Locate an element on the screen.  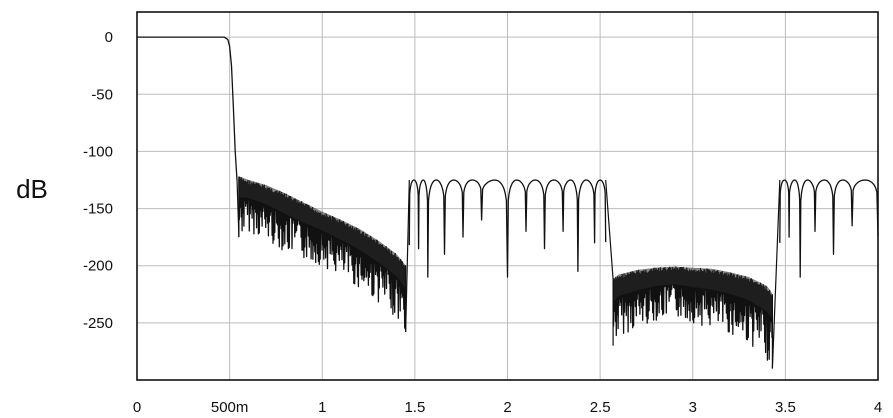
x-tick-labels: 0 500m 1 1.5 2 2.5 3 3.5 4 is located at coordinates (507, 407).